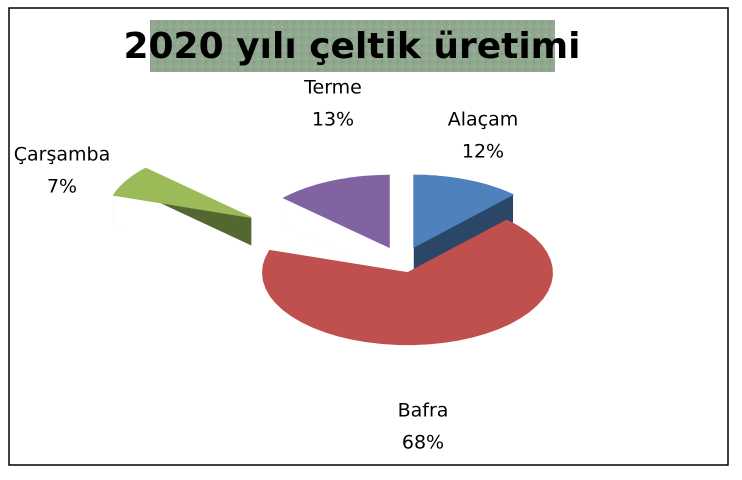 This screenshot has width=742, height=480. What do you see at coordinates (332, 88) in the screenshot?
I see `slice-label: Terme` at bounding box center [332, 88].